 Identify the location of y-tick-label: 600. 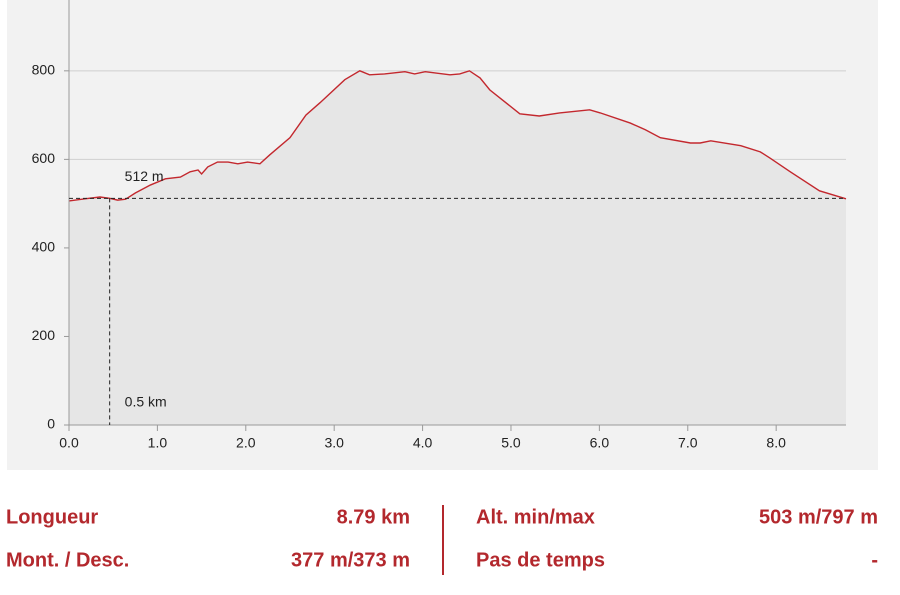
(44, 158).